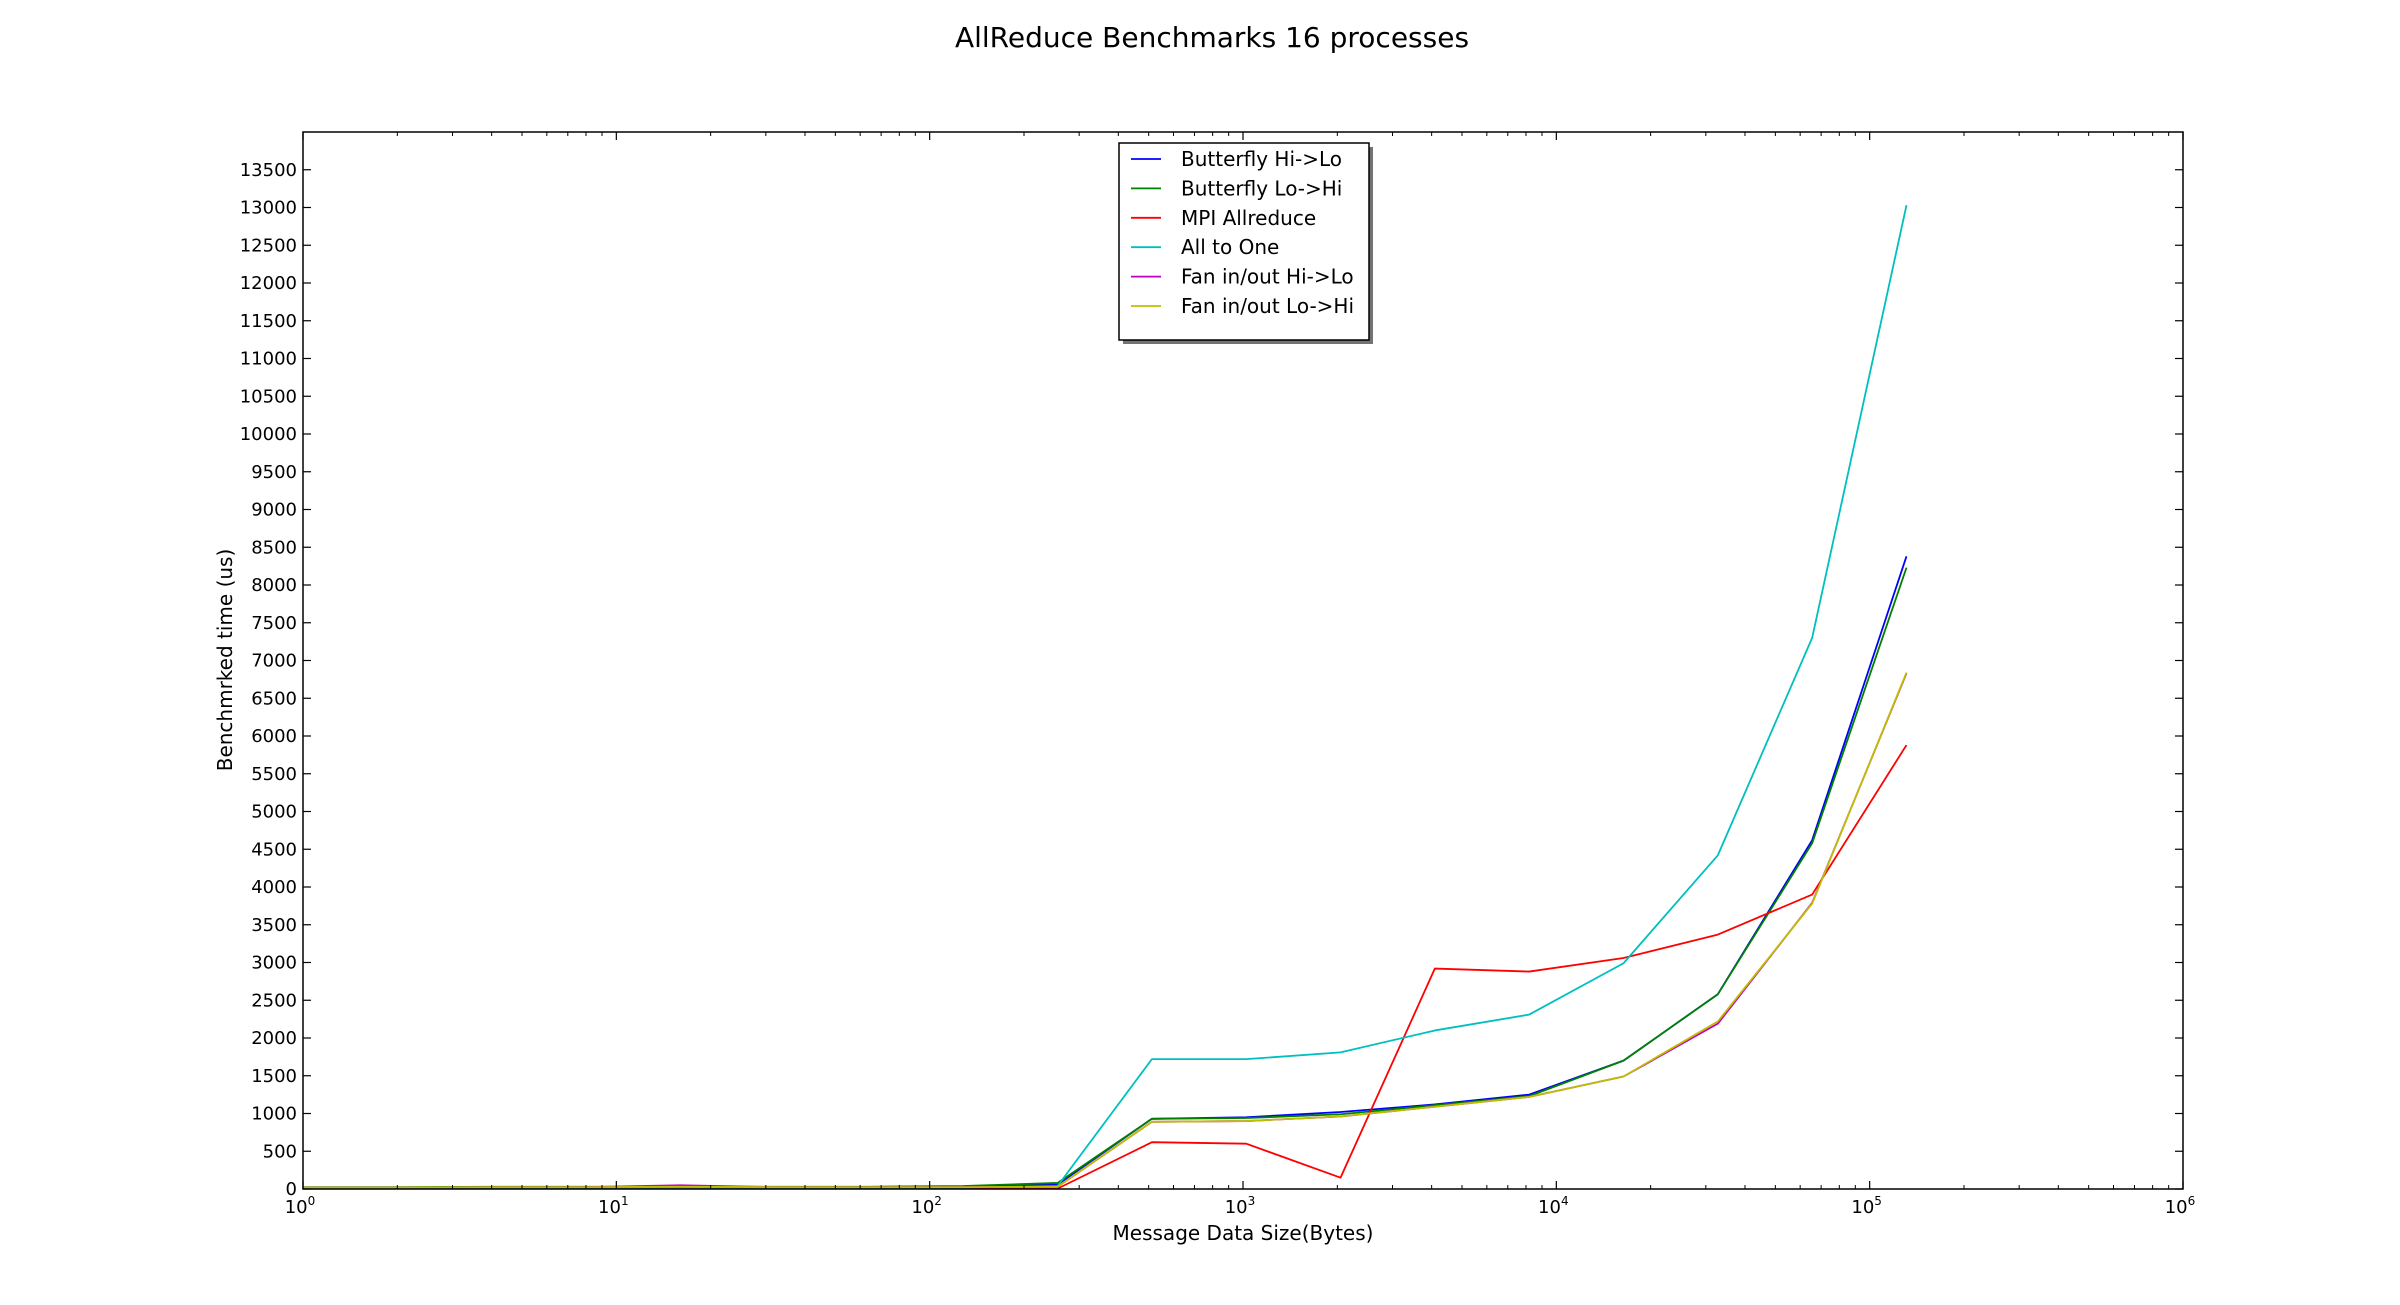 This screenshot has height=1305, width=2400. What do you see at coordinates (274, 472) in the screenshot?
I see `y-tick-label: 9500` at bounding box center [274, 472].